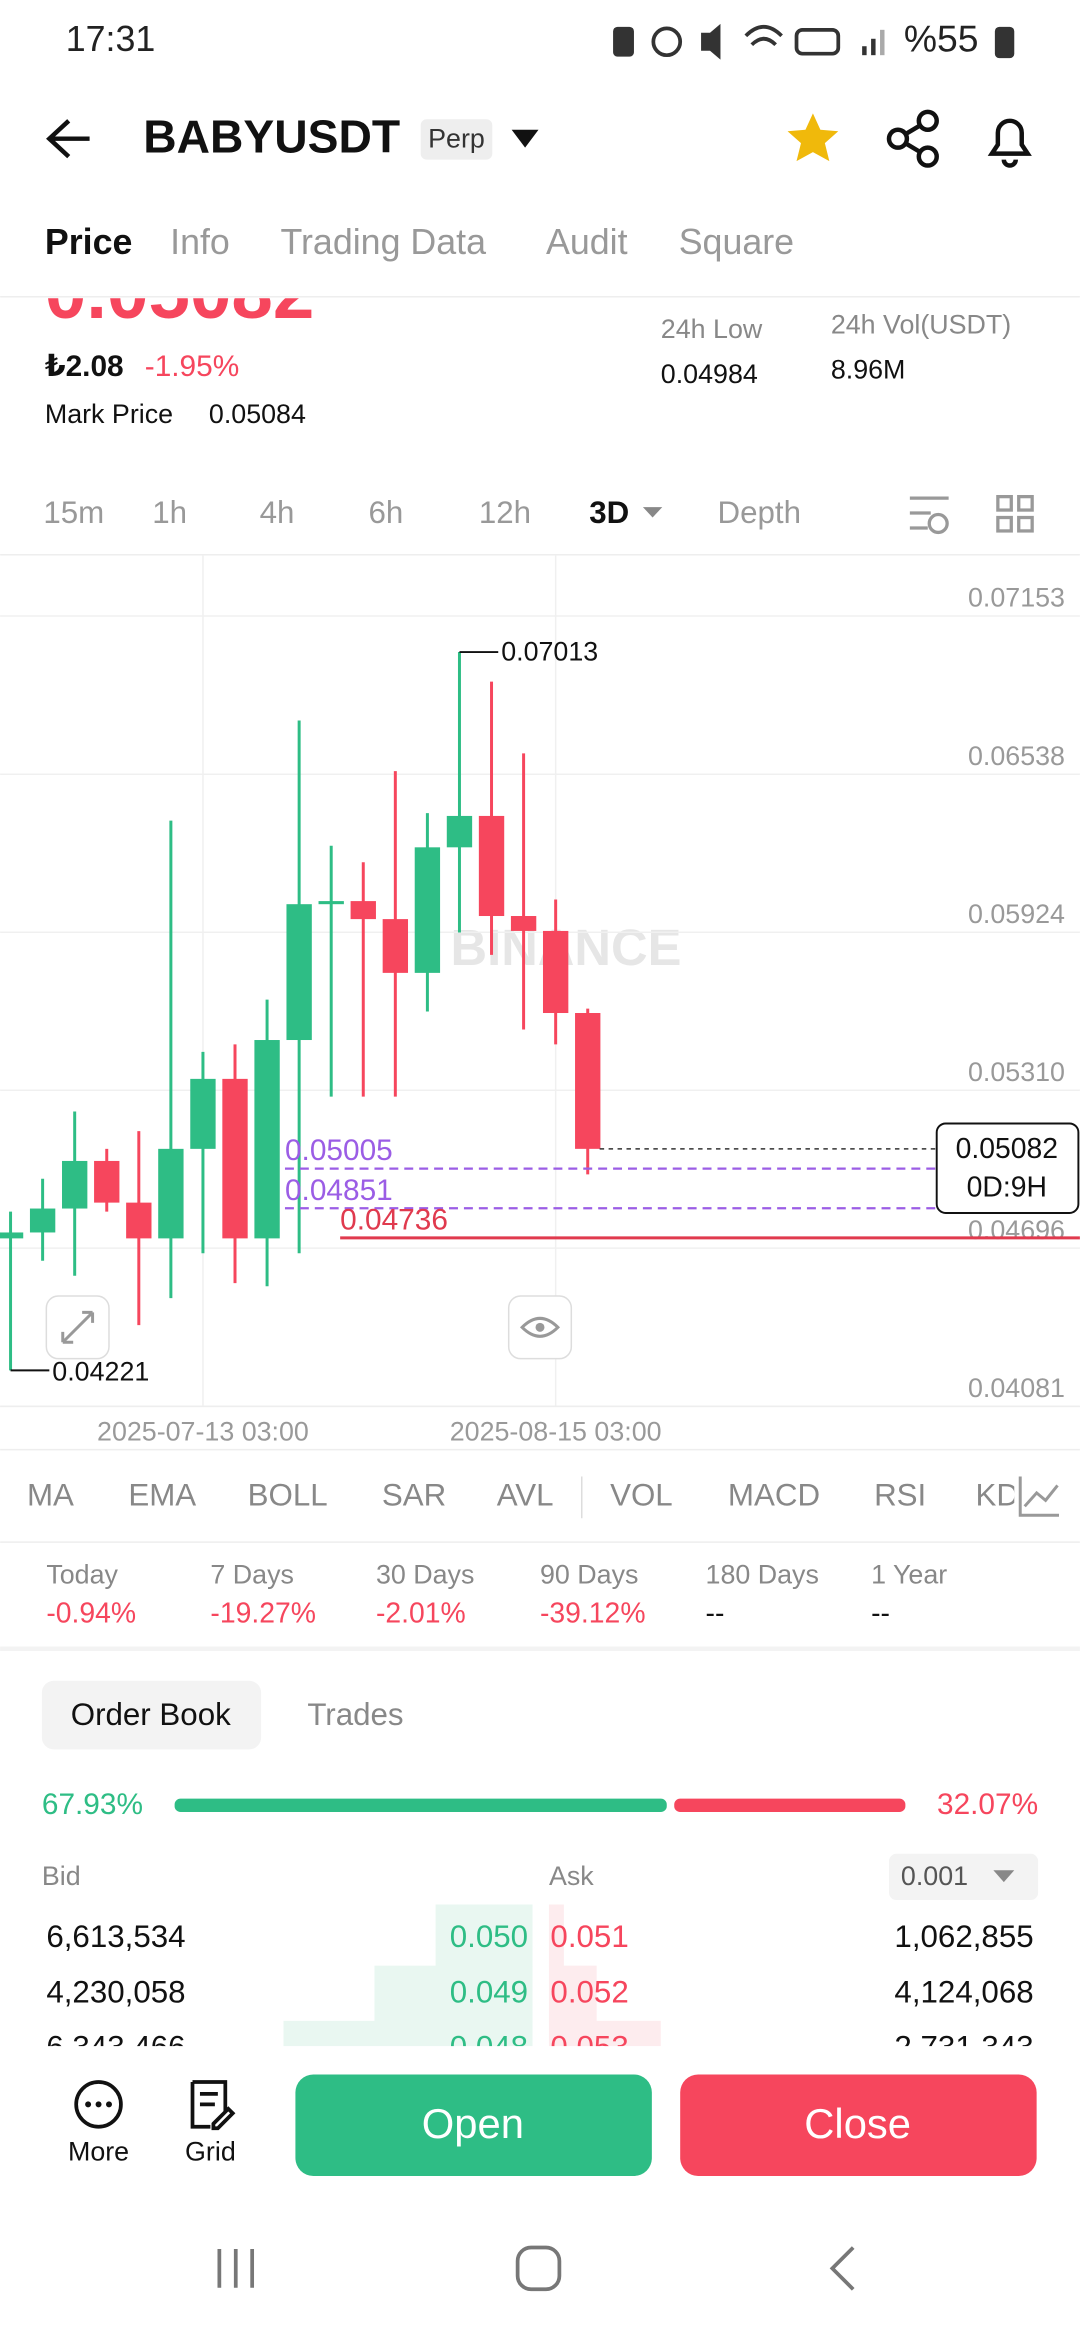  What do you see at coordinates (762, 1574) in the screenshot?
I see `period-label: 180 Days` at bounding box center [762, 1574].